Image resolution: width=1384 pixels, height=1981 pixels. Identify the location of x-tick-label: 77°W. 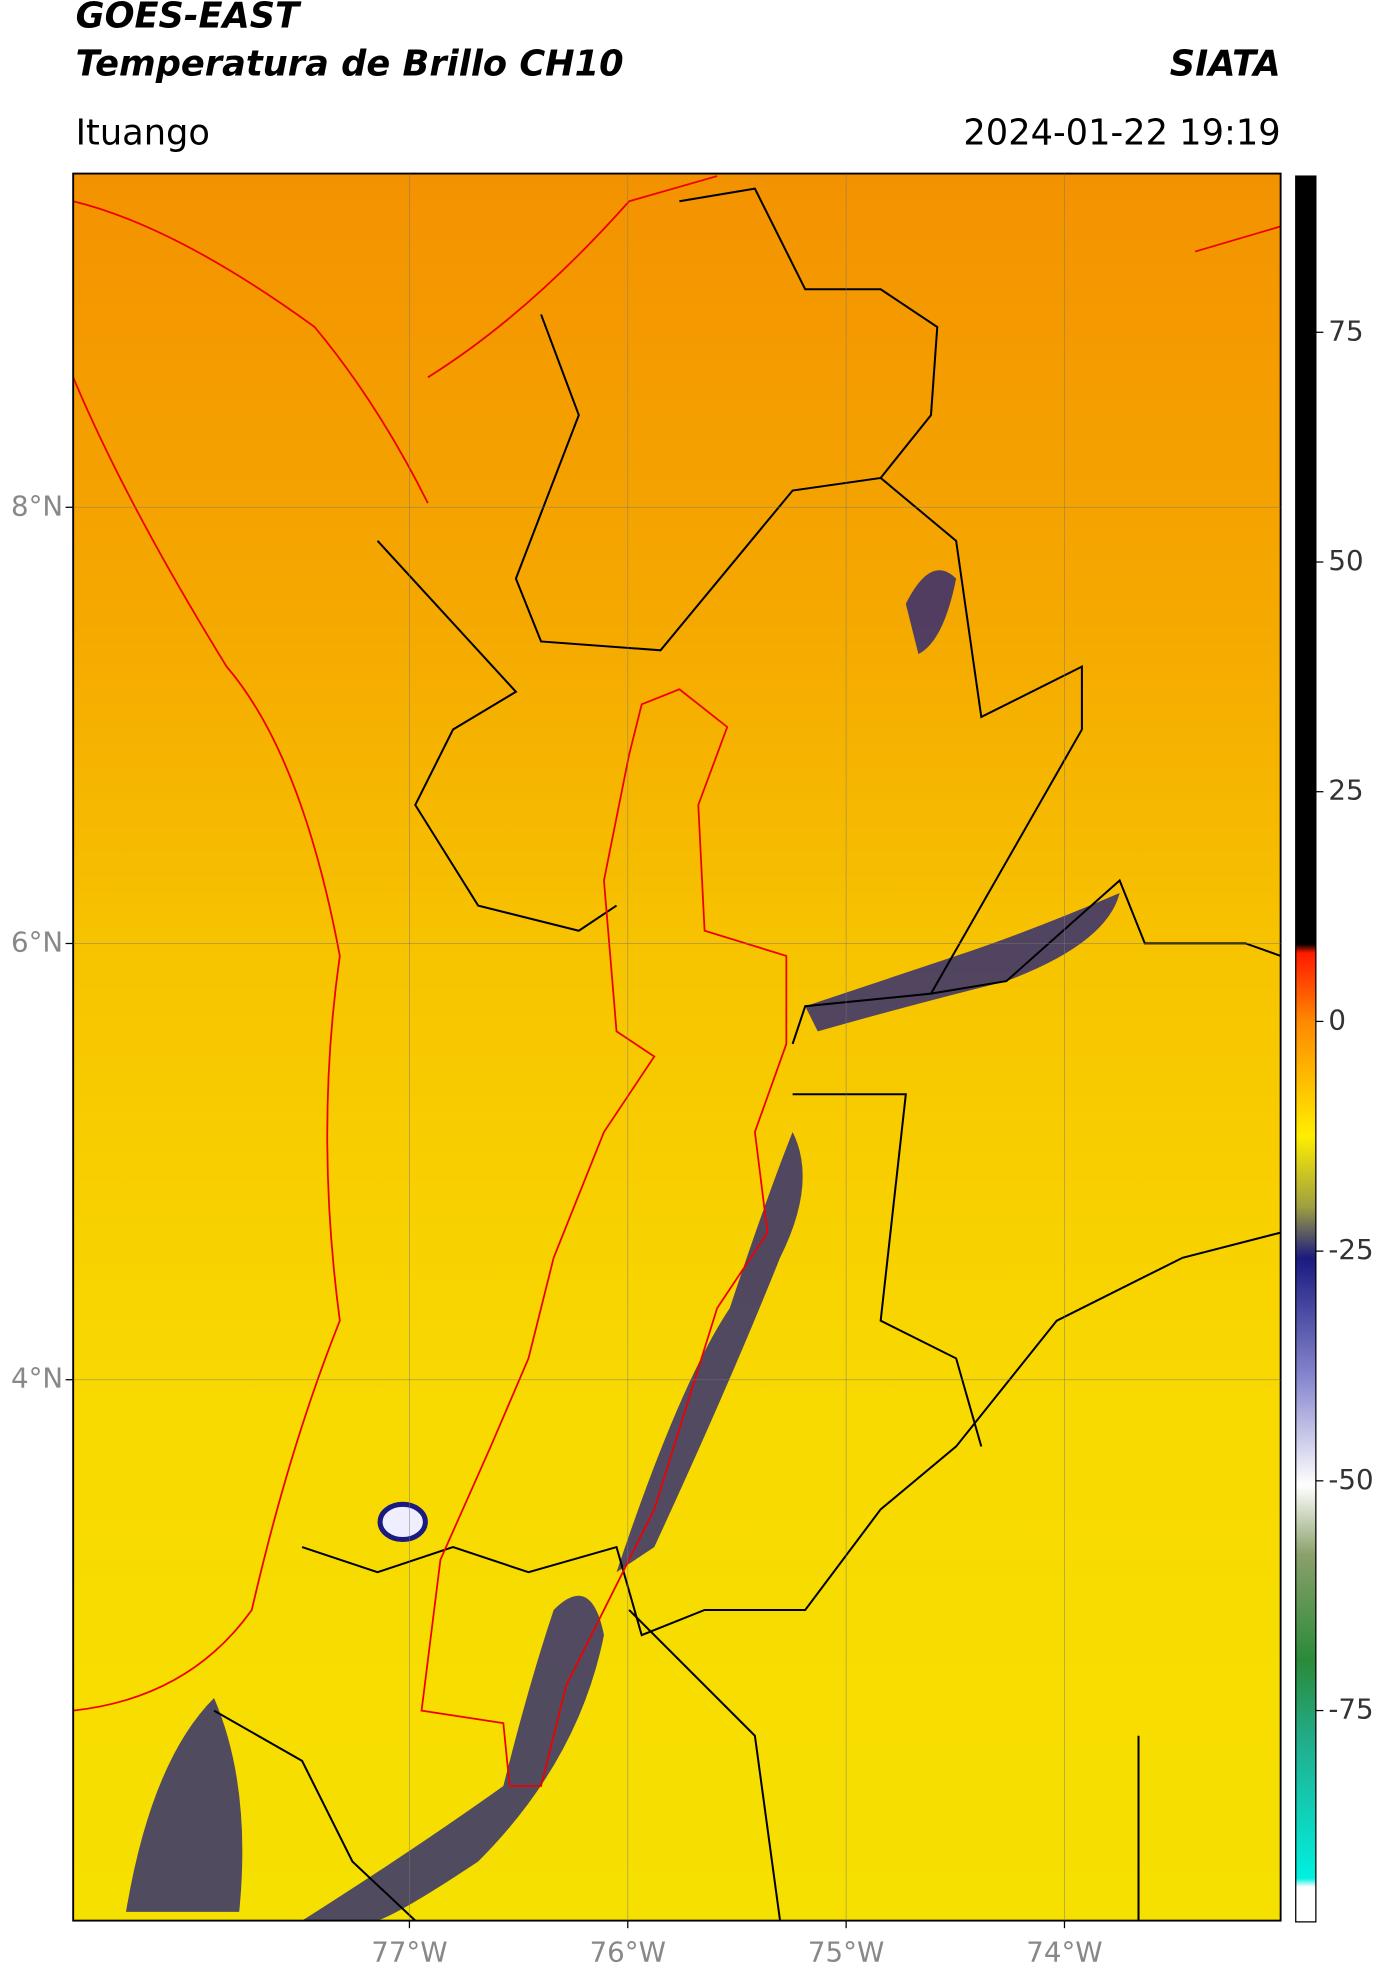
(409, 1951).